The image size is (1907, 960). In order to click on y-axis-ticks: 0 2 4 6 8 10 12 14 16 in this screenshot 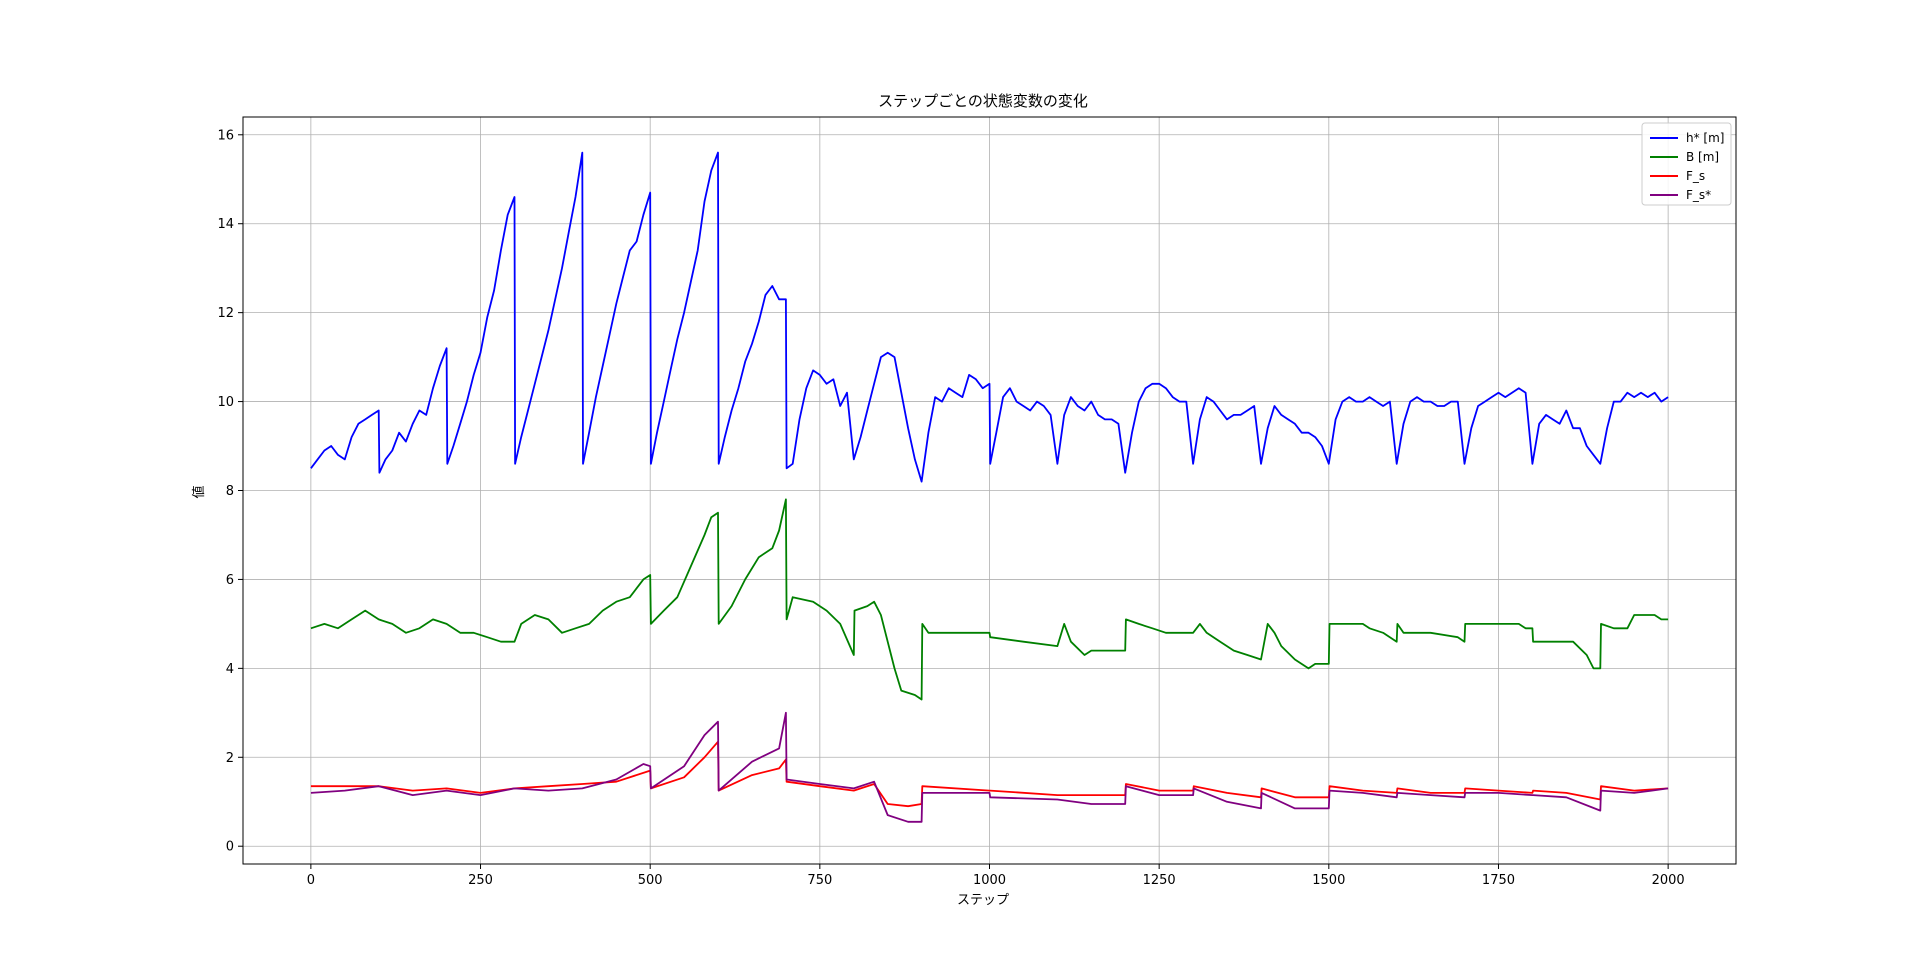, I will do `click(230, 491)`.